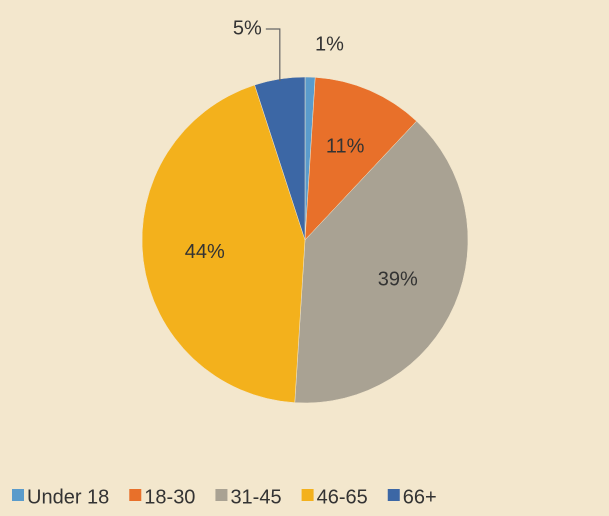 This screenshot has height=516, width=609. What do you see at coordinates (329, 44) in the screenshot?
I see `data-label: 1%` at bounding box center [329, 44].